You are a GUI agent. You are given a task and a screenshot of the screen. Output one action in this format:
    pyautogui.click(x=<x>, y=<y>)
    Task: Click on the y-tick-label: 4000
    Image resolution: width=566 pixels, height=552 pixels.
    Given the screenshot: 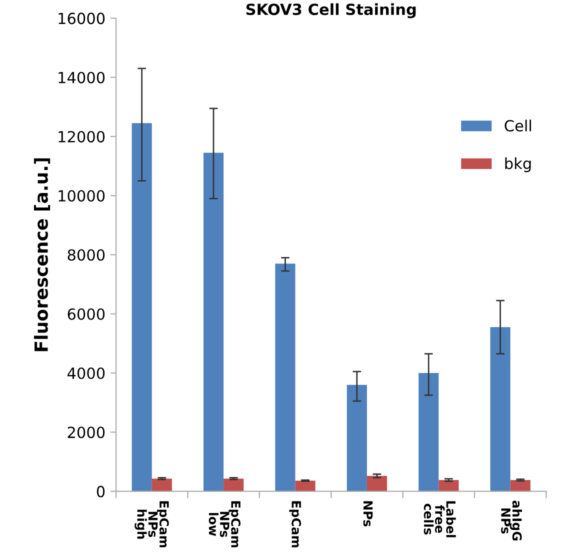 What is the action you would take?
    pyautogui.click(x=86, y=373)
    